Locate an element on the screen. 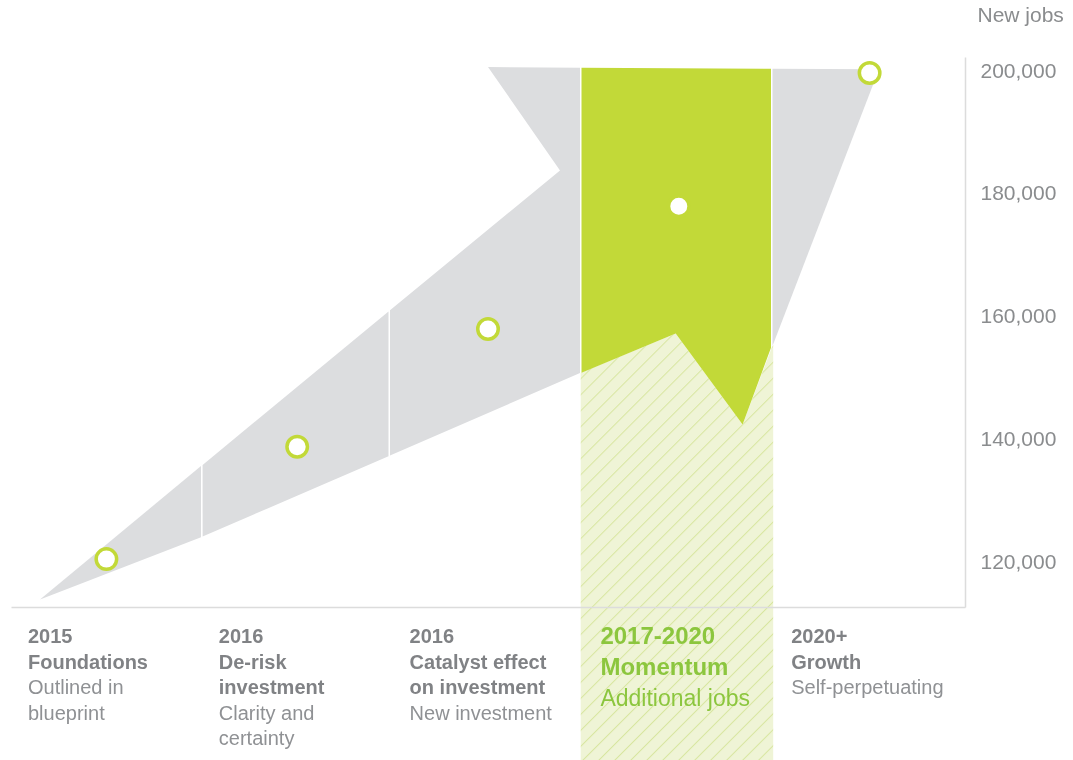 This screenshot has height=760, width=1073. y-tick-label: 200,000 is located at coordinates (1018, 70).